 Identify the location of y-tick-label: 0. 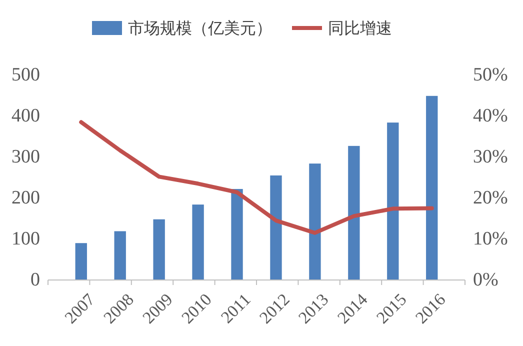
(35, 280).